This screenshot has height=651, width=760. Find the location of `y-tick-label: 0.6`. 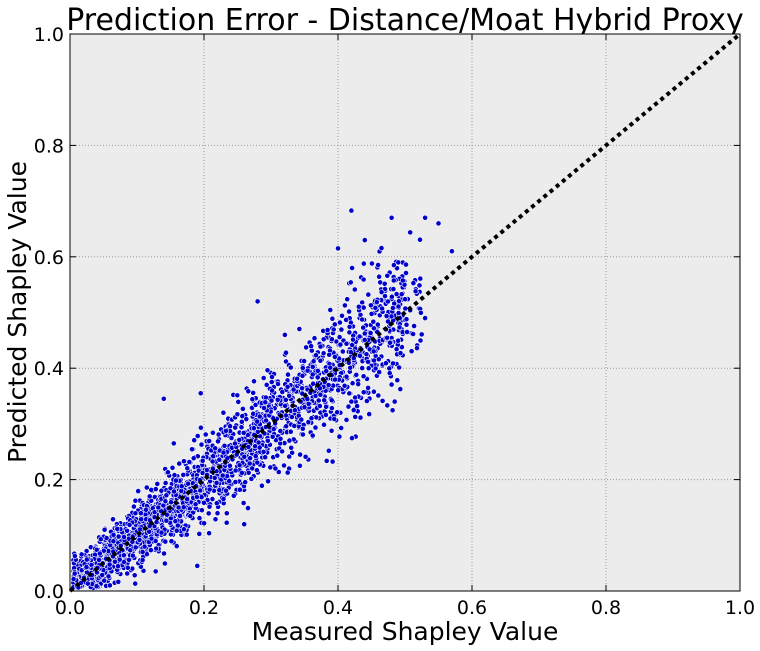

y-tick-label: 0.6 is located at coordinates (49, 258).